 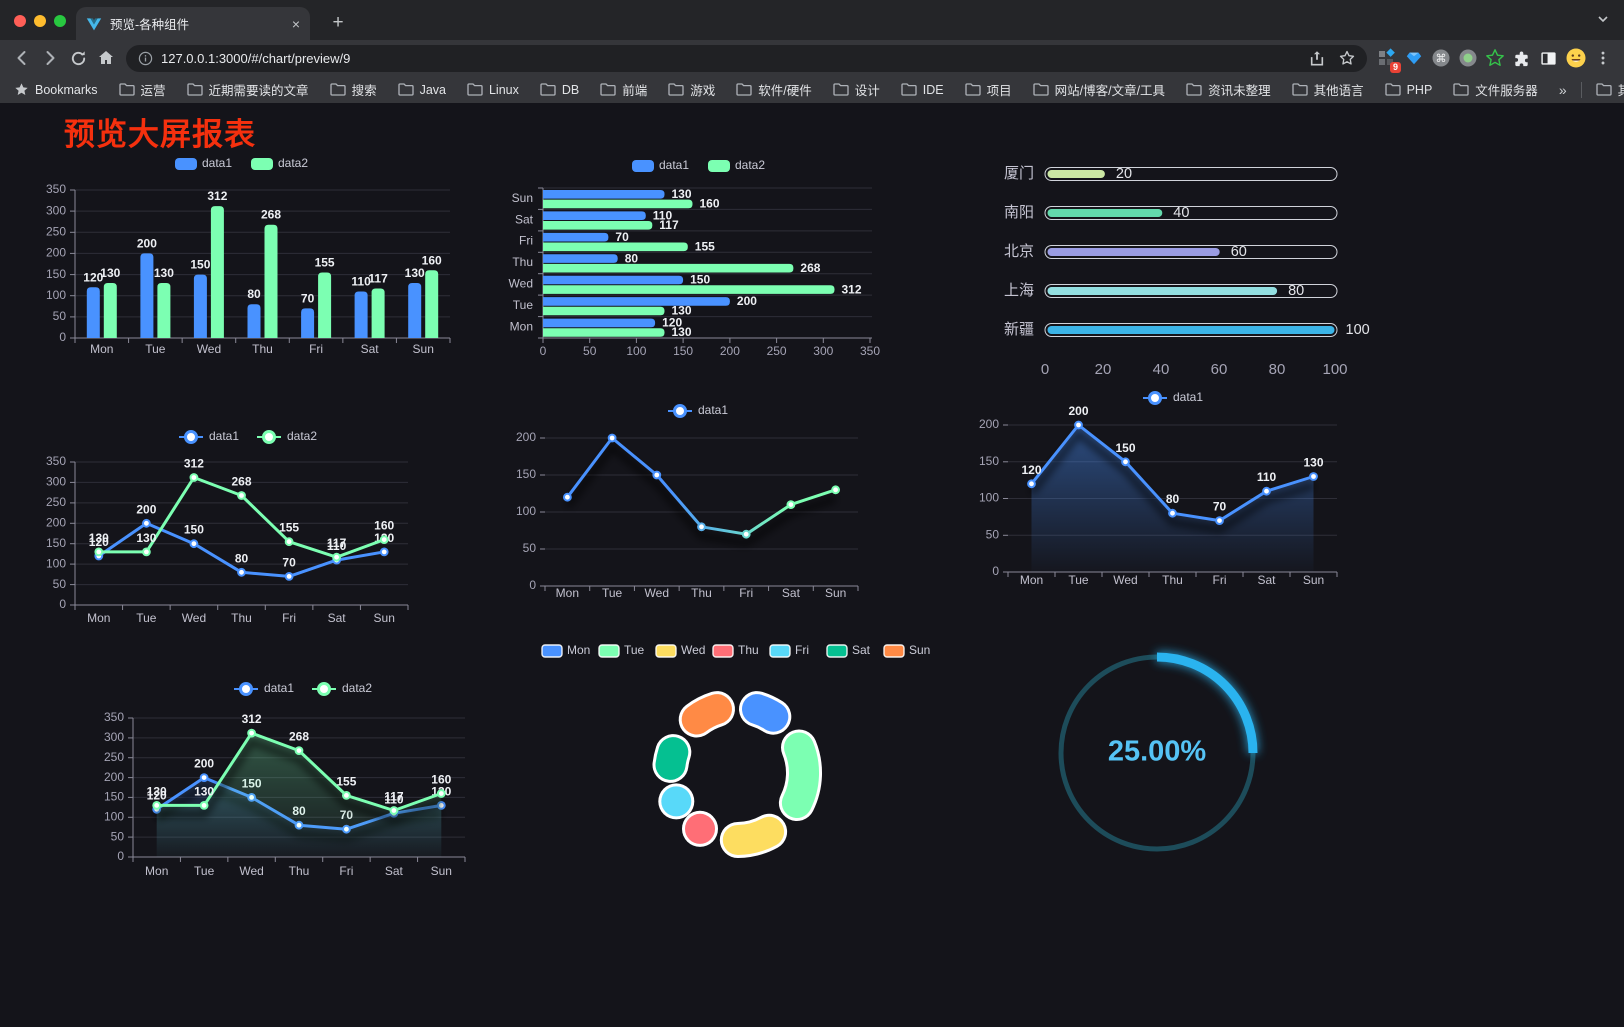 What do you see at coordinates (774, 89) in the screenshot?
I see `bookmark-folder: 软件/硬件` at bounding box center [774, 89].